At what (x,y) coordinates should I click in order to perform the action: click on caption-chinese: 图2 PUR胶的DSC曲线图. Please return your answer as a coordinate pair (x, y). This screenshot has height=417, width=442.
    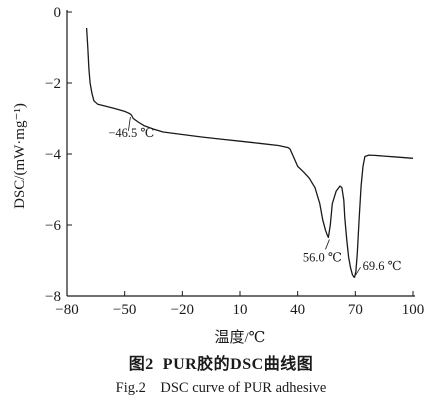
    Looking at the image, I should click on (221, 362).